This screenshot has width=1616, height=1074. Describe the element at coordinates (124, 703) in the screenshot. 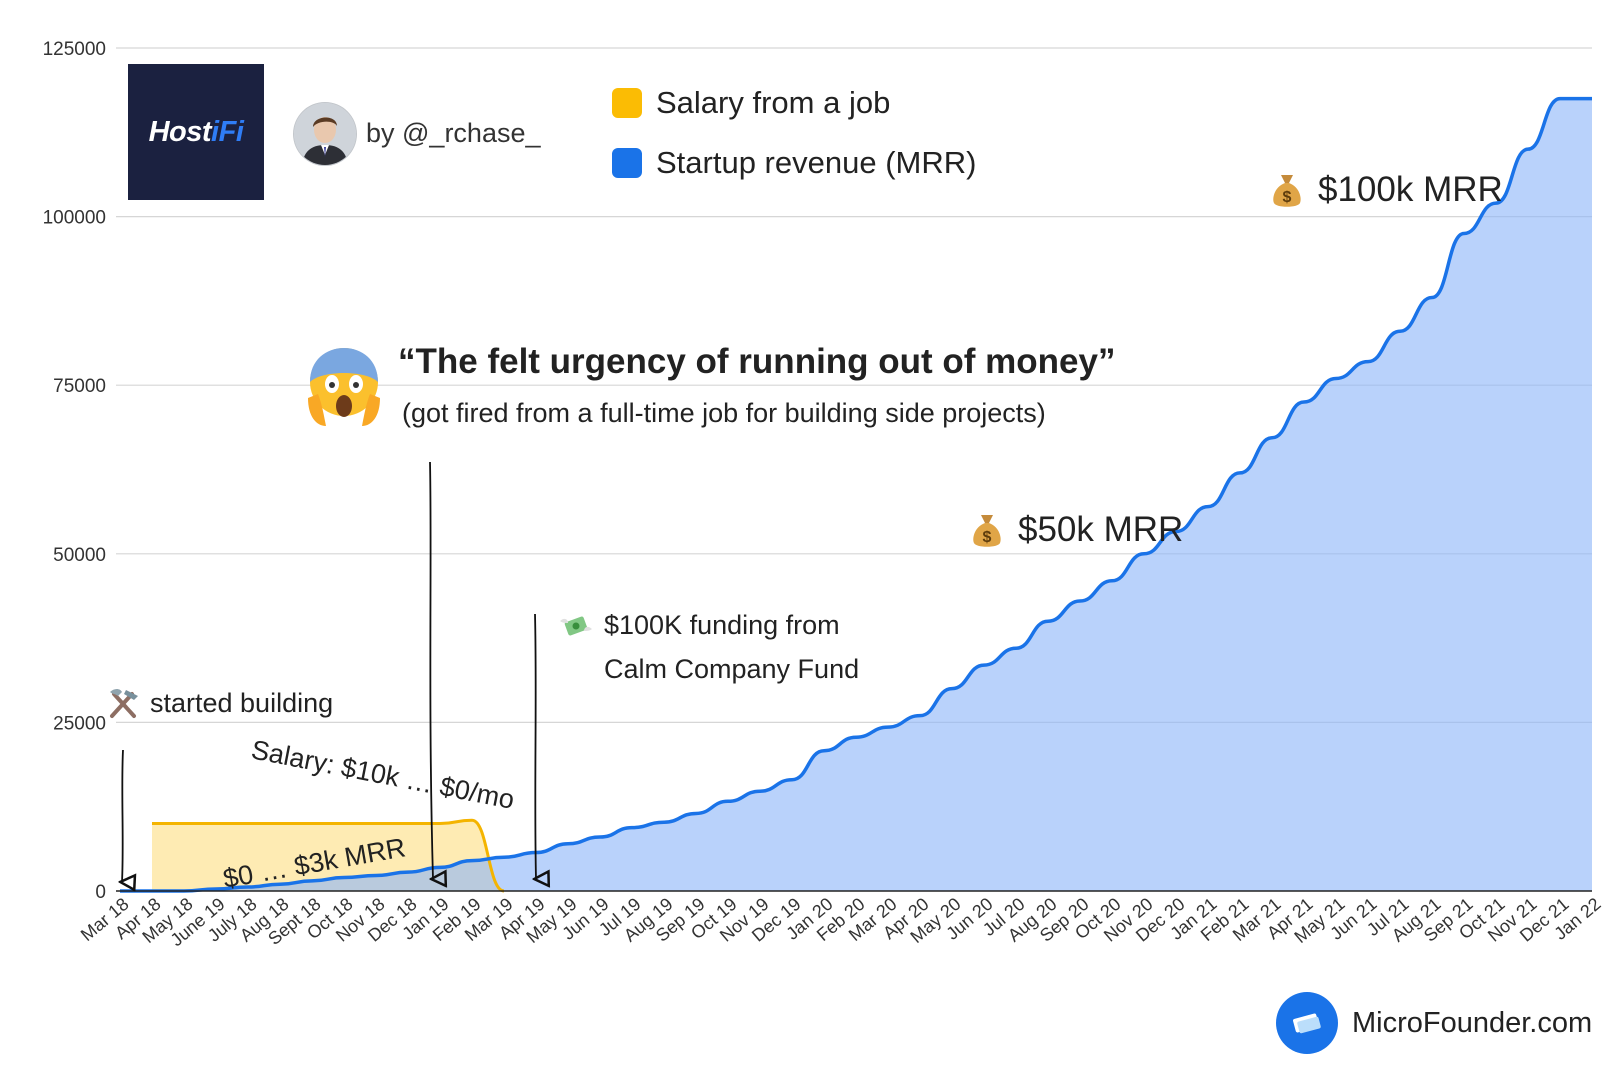

I see `hammer-and-pick-icon` at that location.